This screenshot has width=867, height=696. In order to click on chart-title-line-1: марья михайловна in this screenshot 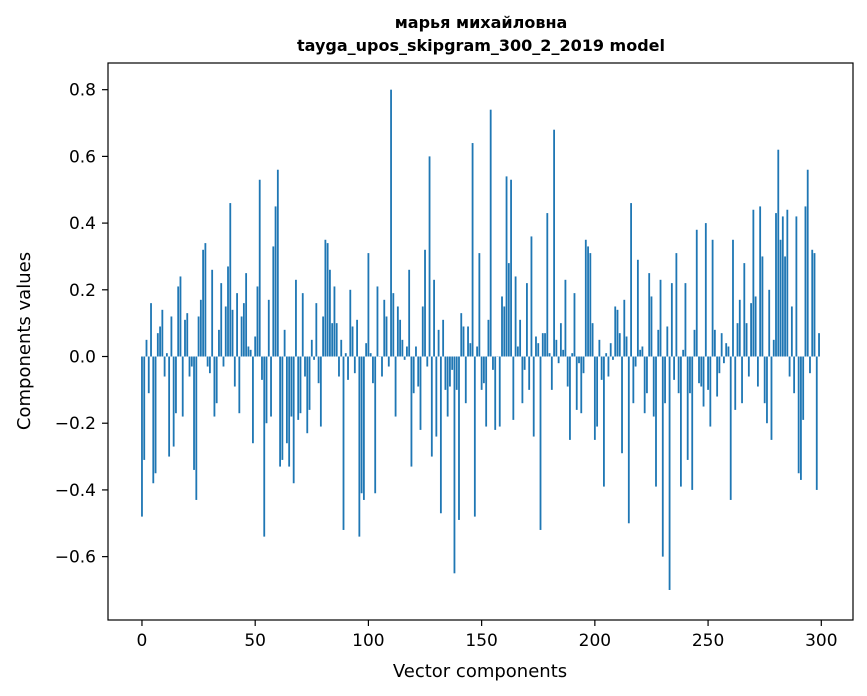, I will do `click(481, 22)`.